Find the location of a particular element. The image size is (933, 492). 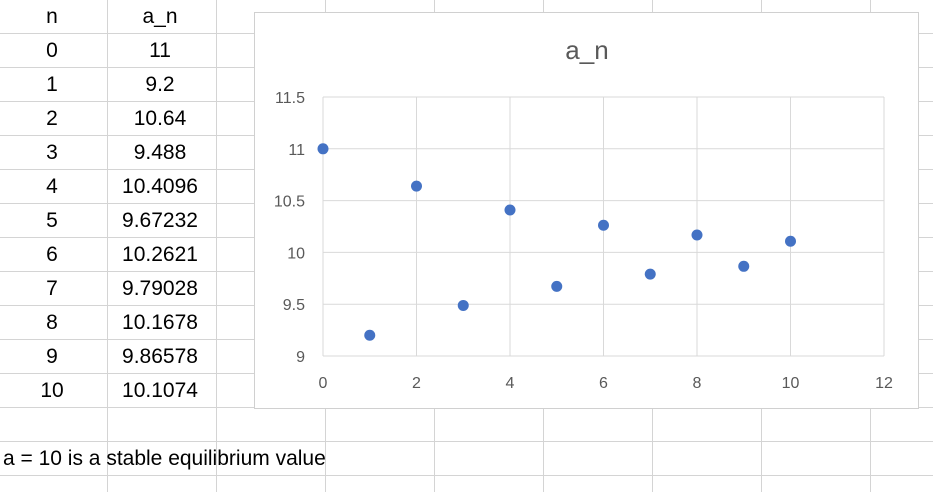

y-tick-label: 9.5 is located at coordinates (294, 305).